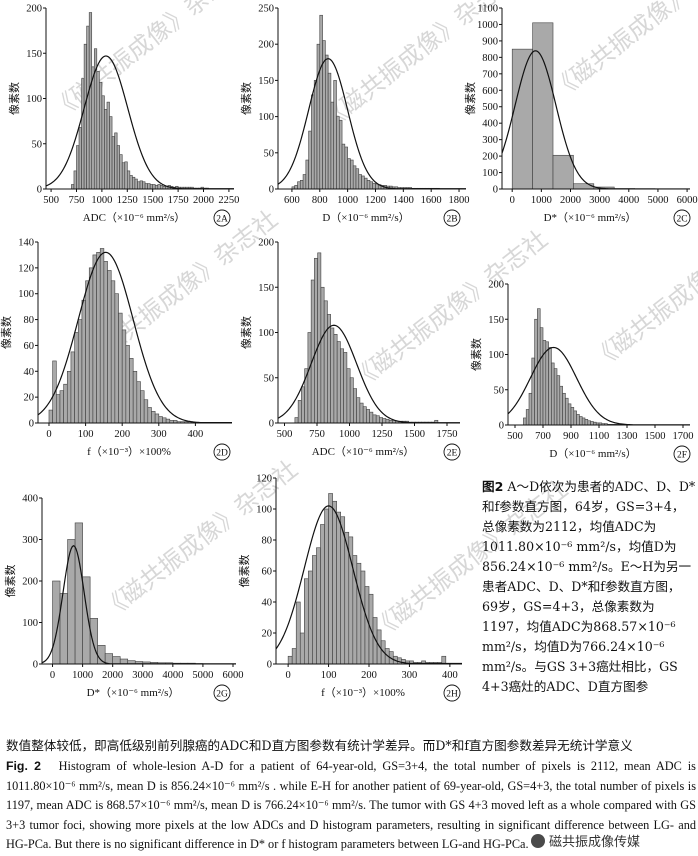  What do you see at coordinates (365, 217) in the screenshot?
I see `x-axis-label: D（×10⁻⁶ mm²/s）` at bounding box center [365, 217].